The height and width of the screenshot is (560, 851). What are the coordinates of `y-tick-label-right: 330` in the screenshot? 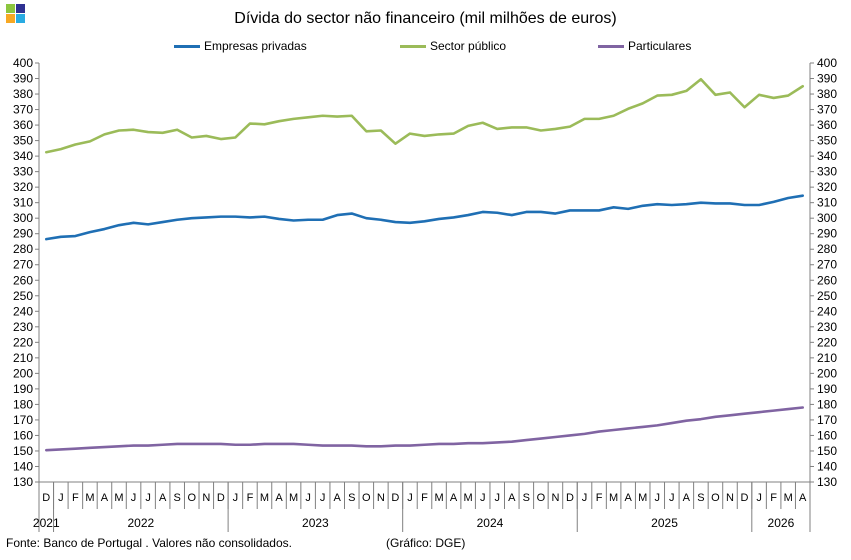 It's located at (827, 172).